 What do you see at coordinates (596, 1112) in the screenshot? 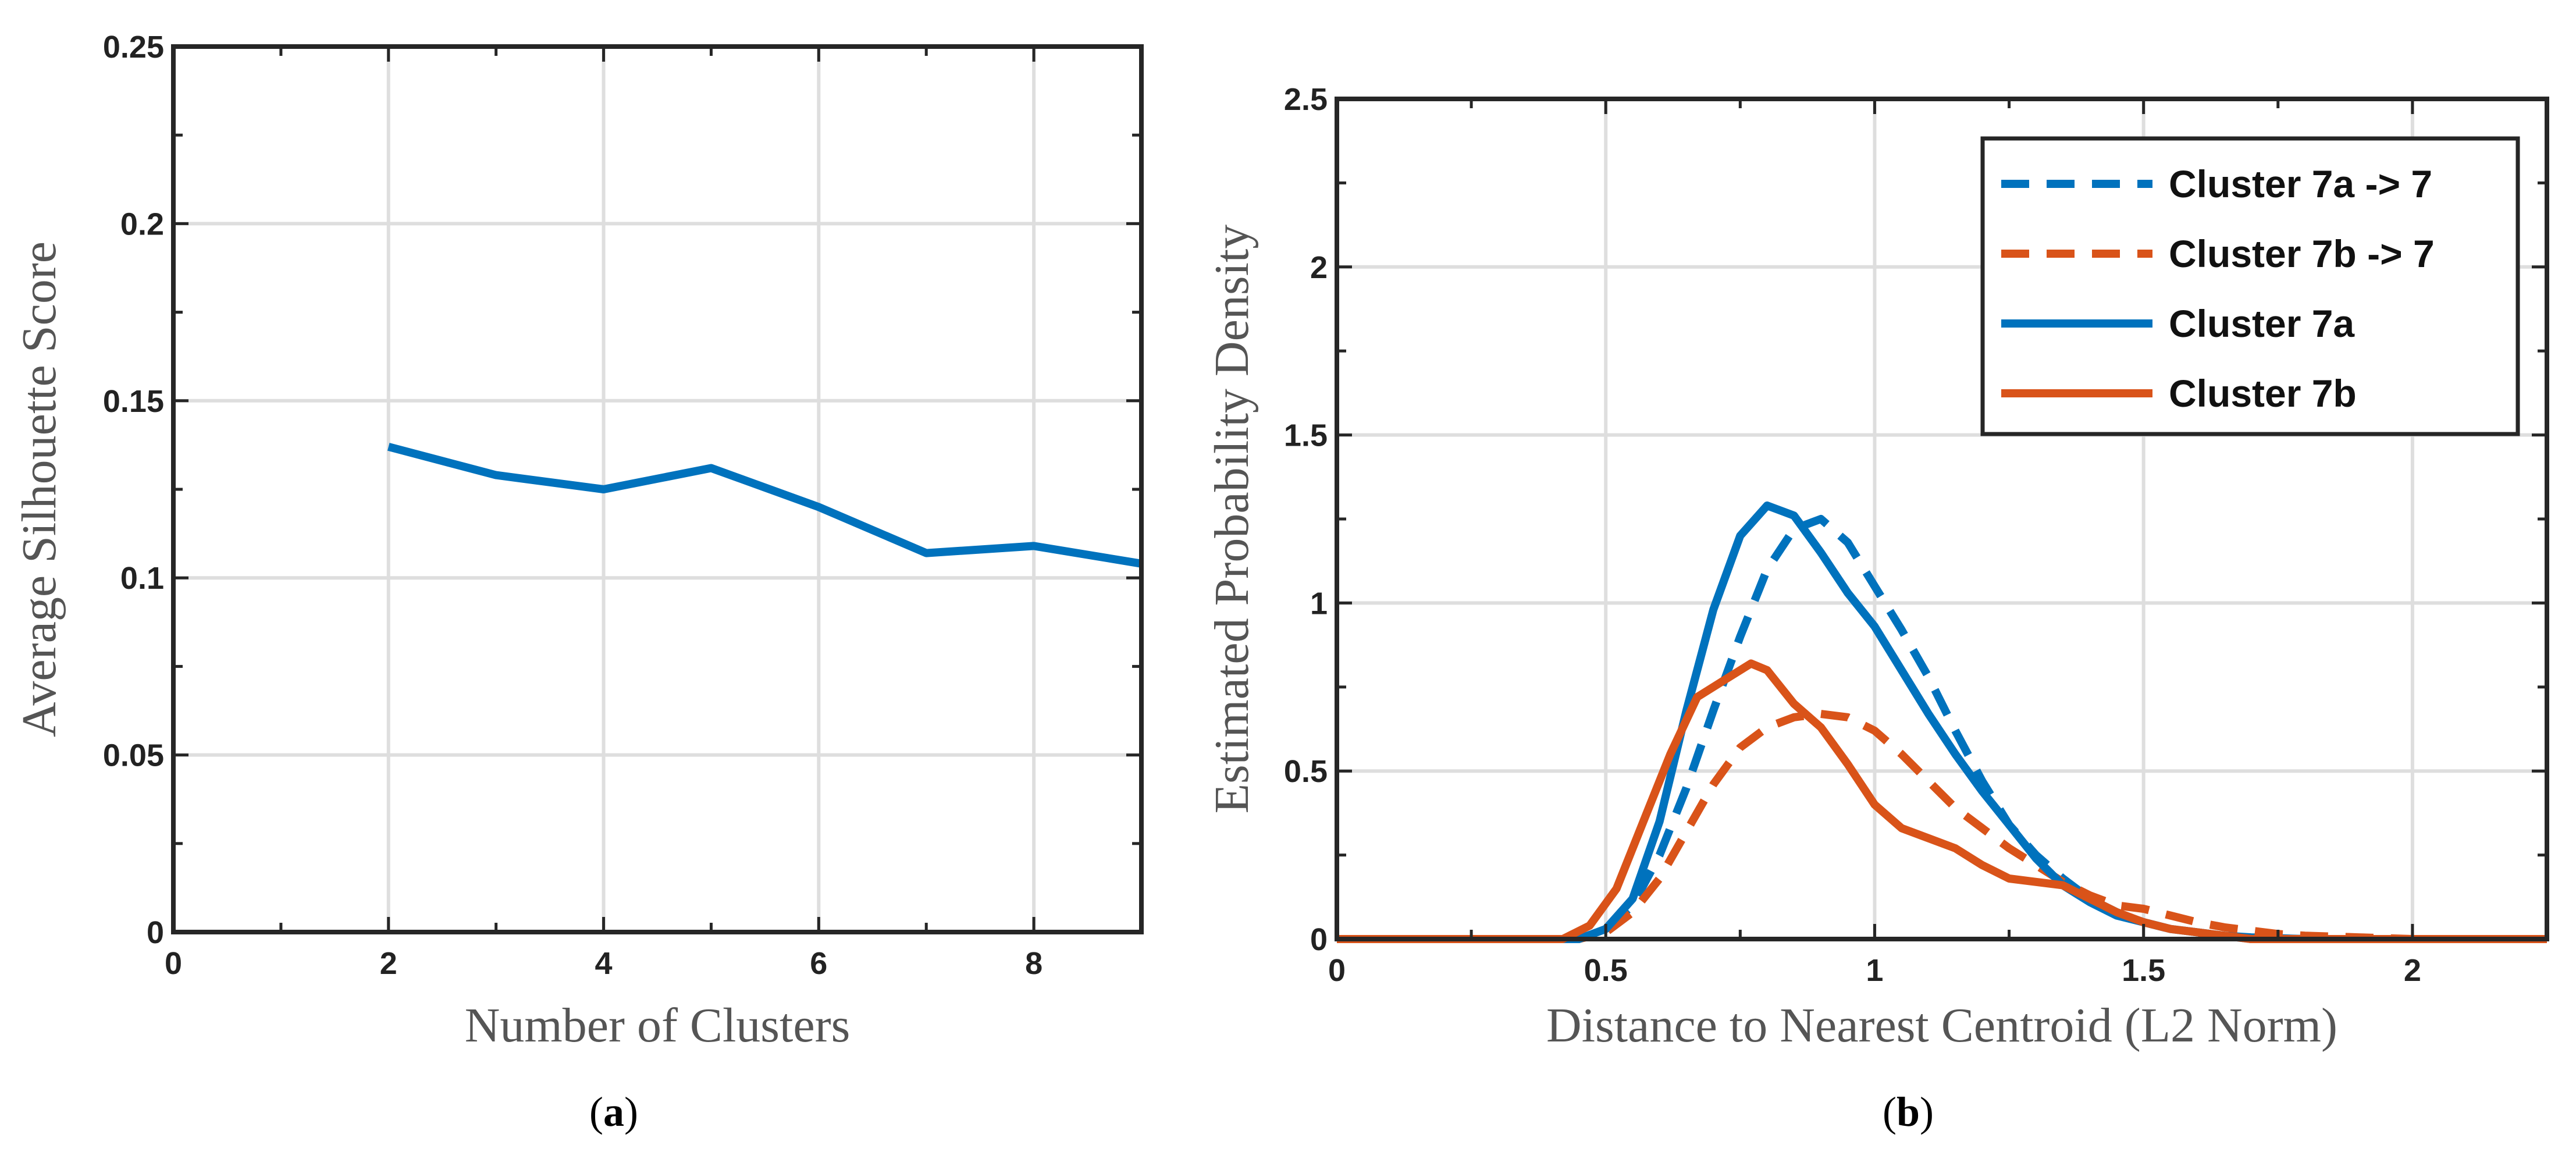
I see `chart-a-panel-open: (` at bounding box center [596, 1112].